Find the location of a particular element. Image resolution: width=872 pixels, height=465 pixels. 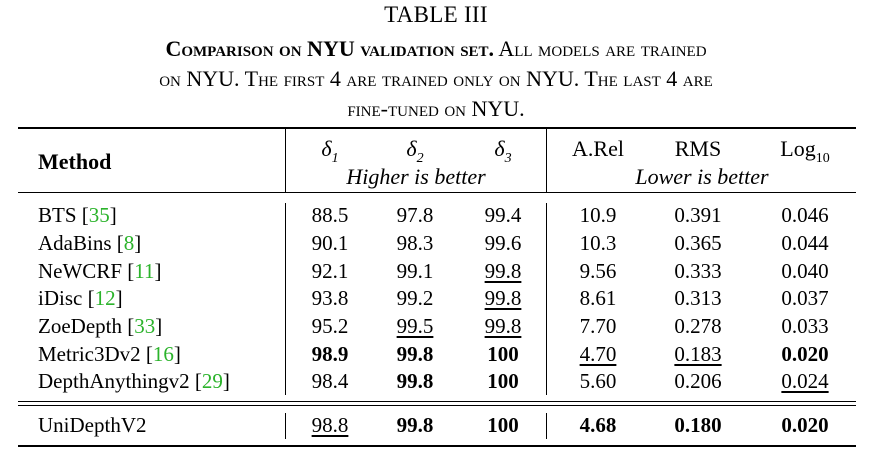

lower-is-better-label: Lower is better is located at coordinates (702, 176).